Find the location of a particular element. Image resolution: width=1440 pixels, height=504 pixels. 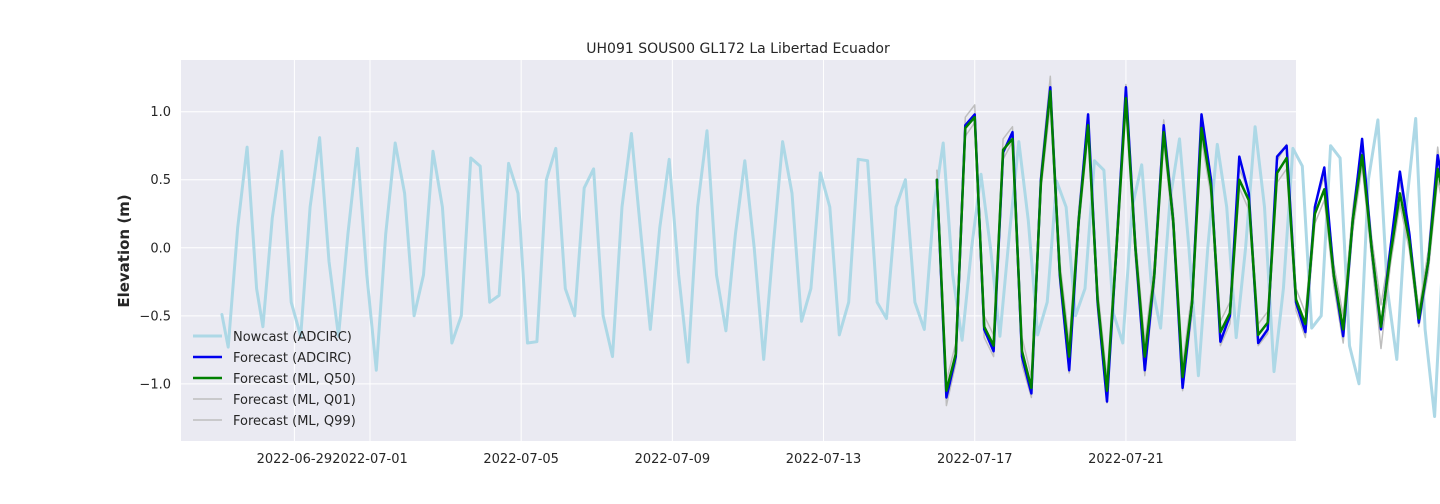

y-axis-label: Elevation (m) is located at coordinates (124, 250).